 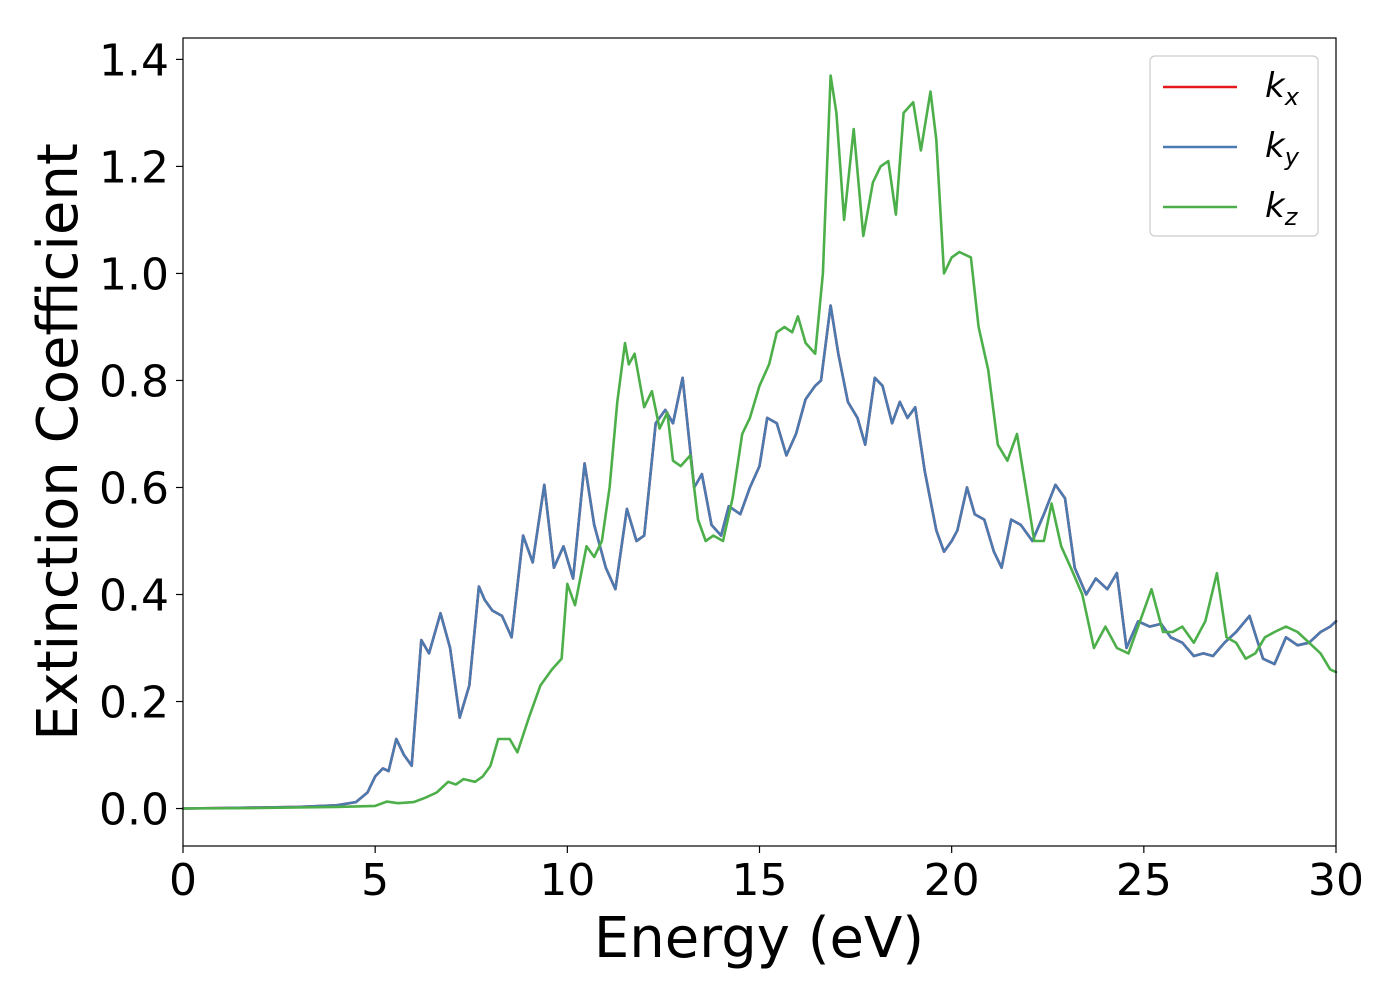 I want to click on x-tick-label: 15, so click(x=760, y=880).